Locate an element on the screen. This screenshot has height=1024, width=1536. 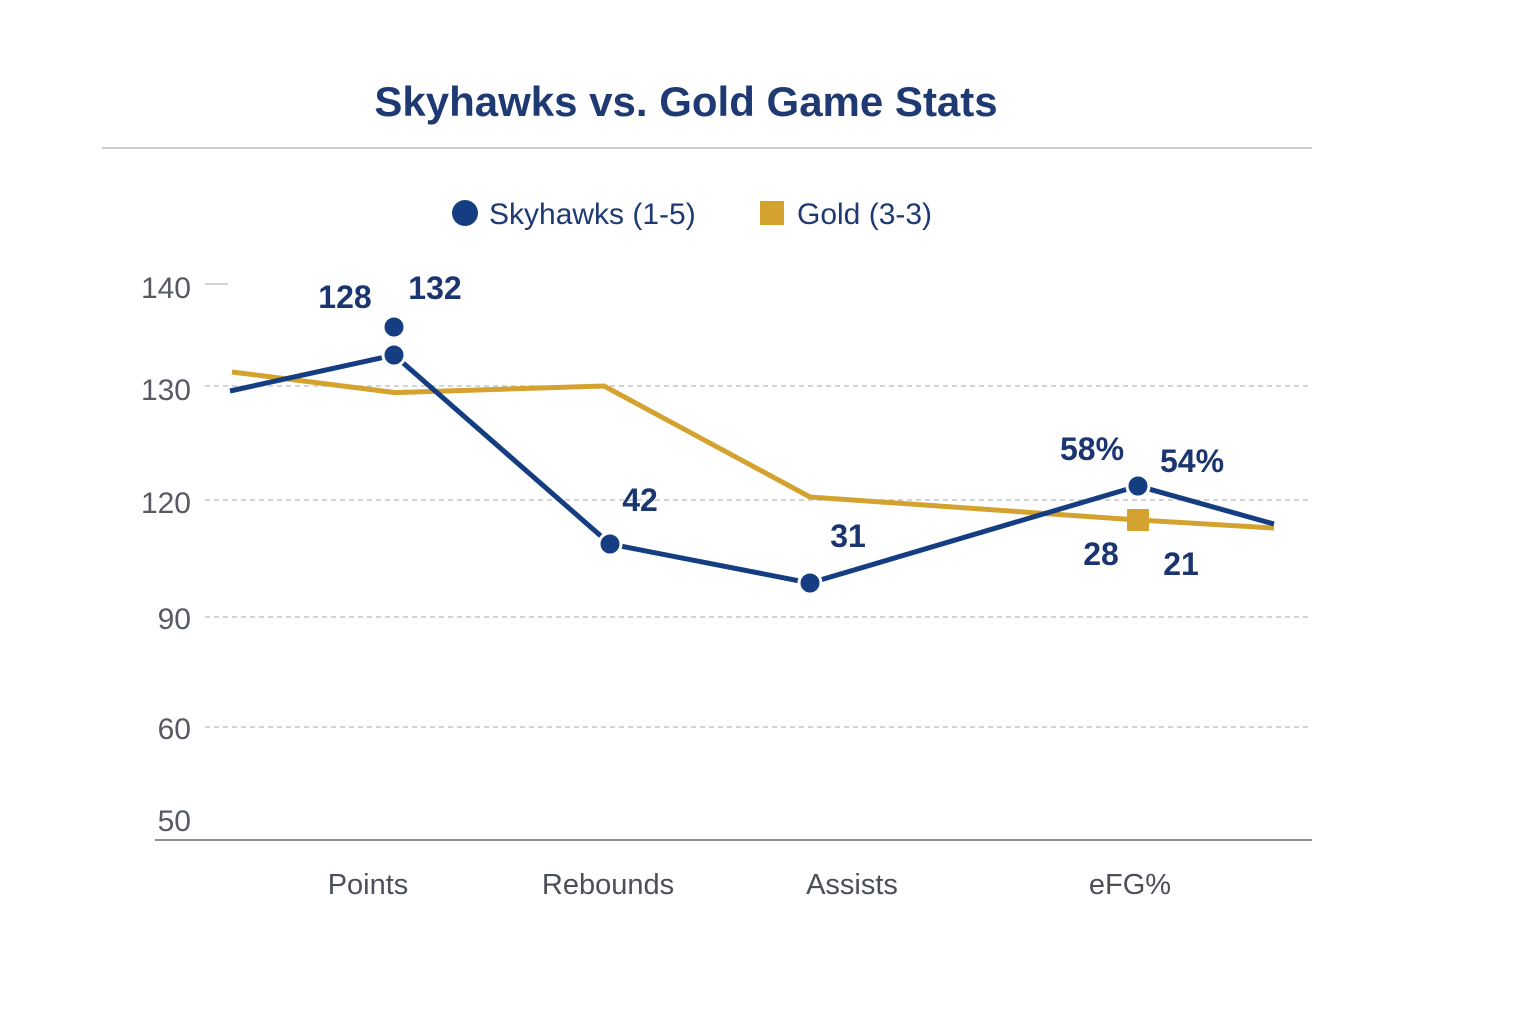
legend-label-skyhawks: Skyhawks (1-5) is located at coordinates (592, 214).